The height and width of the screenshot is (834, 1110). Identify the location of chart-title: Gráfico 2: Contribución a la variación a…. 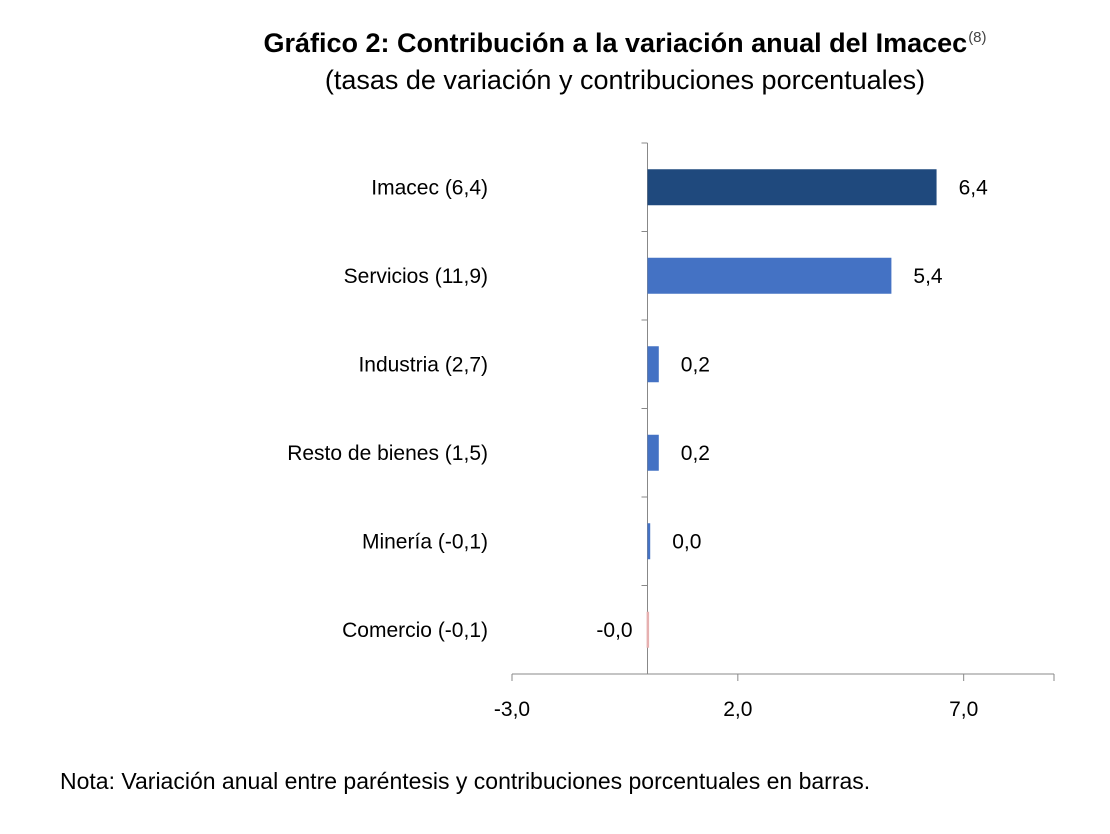
(590, 43).